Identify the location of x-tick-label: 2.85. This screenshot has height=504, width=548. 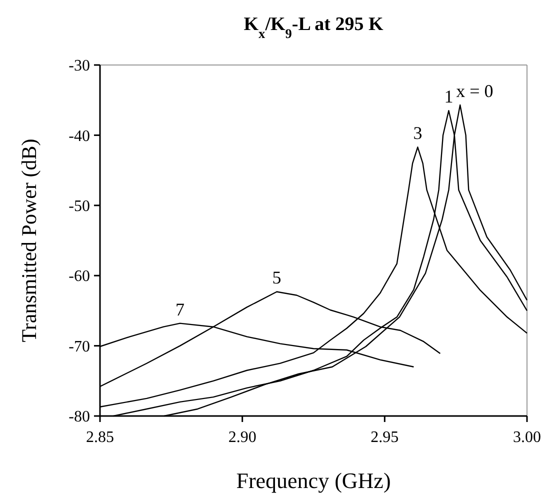
(100, 437).